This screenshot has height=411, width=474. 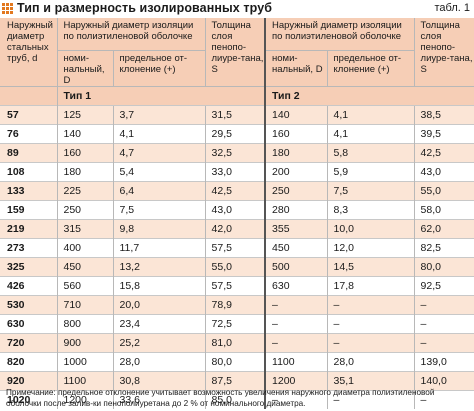 What do you see at coordinates (159, 361) in the screenshot?
I see `cell-type1-tolerance: 28,0` at bounding box center [159, 361].